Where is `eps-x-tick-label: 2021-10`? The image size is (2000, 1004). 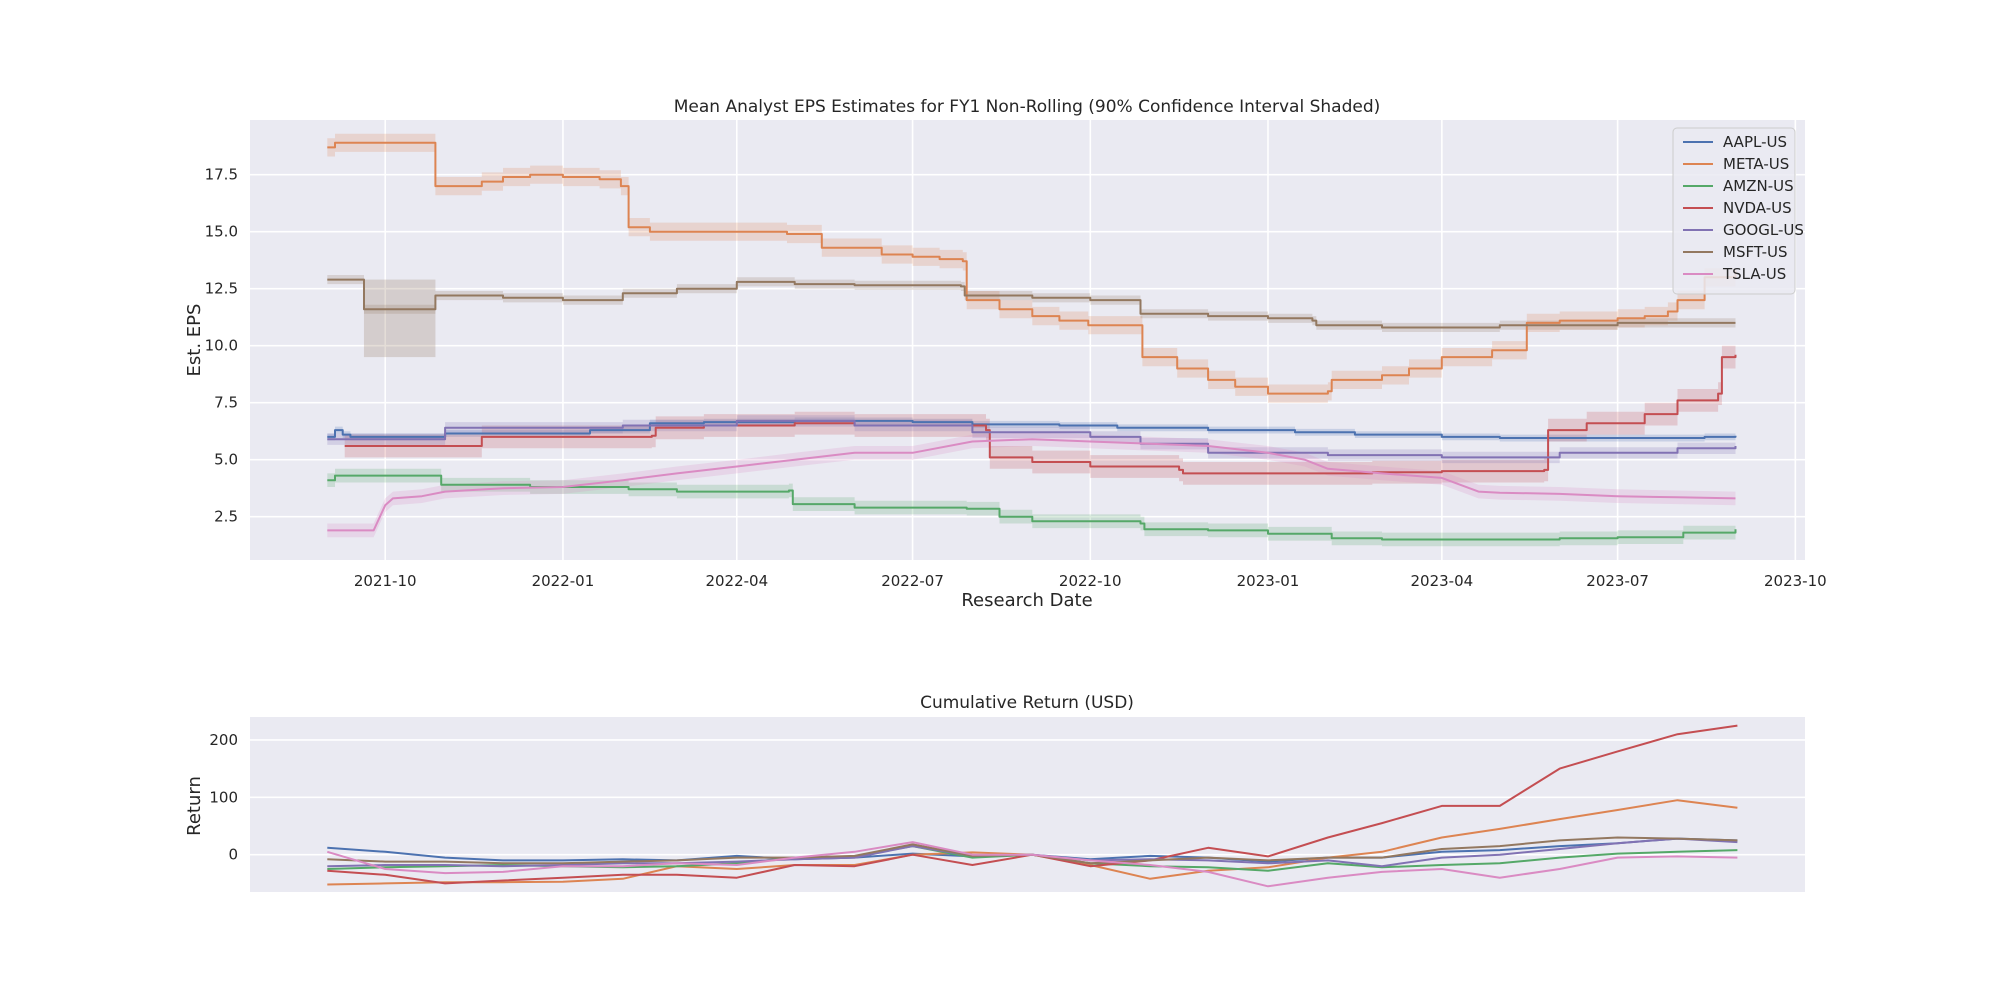
eps-x-tick-label: 2021-10 is located at coordinates (385, 581).